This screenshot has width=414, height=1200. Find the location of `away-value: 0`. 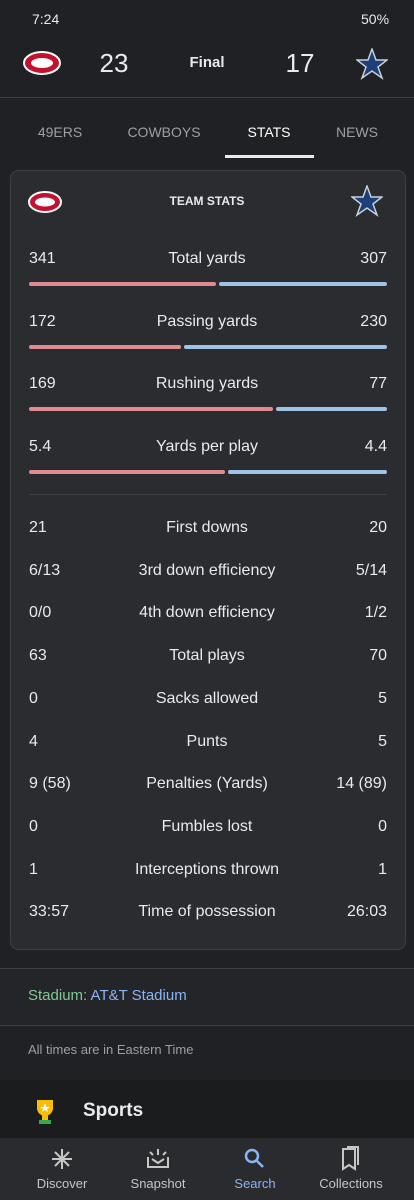

away-value: 0 is located at coordinates (382, 826).